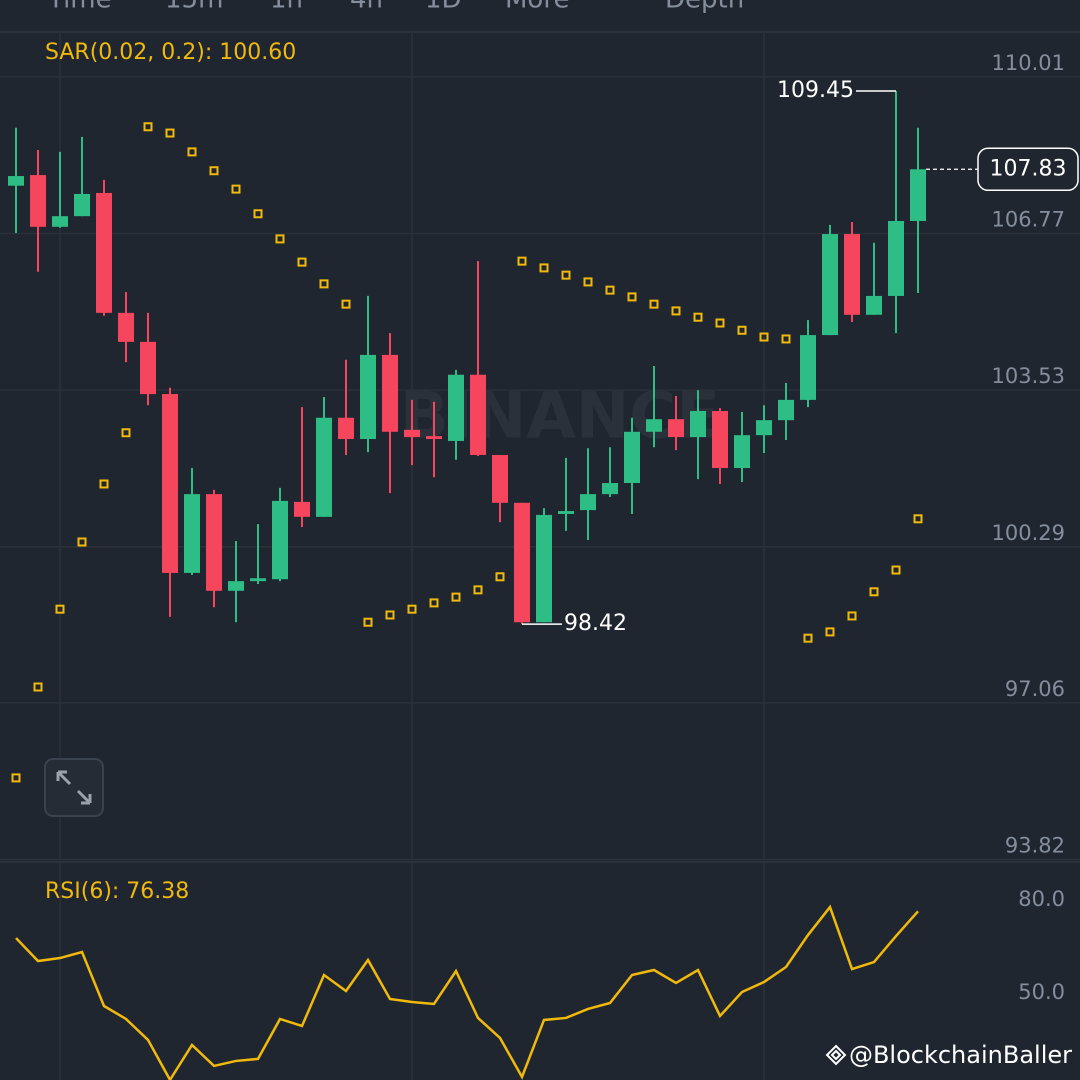  What do you see at coordinates (1028, 376) in the screenshot?
I see `y-tick-label: 103.53` at bounding box center [1028, 376].